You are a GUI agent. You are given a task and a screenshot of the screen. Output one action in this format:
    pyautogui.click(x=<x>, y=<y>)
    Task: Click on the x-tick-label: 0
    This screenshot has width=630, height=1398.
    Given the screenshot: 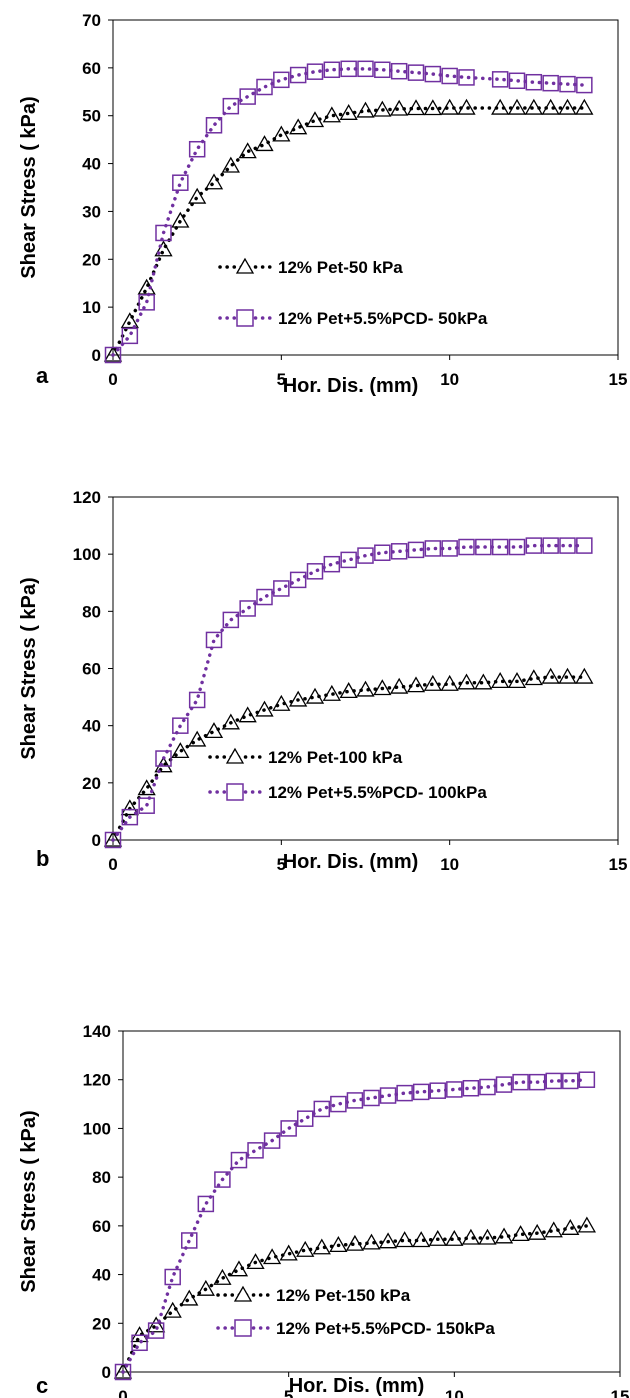 What is the action you would take?
    pyautogui.click(x=112, y=864)
    